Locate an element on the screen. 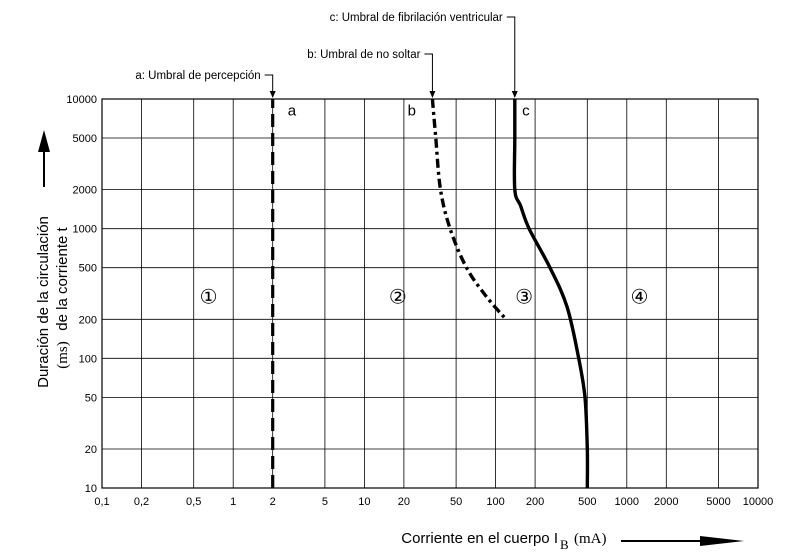 The height and width of the screenshot is (553, 787). y-axis-arrow is located at coordinates (44, 158).